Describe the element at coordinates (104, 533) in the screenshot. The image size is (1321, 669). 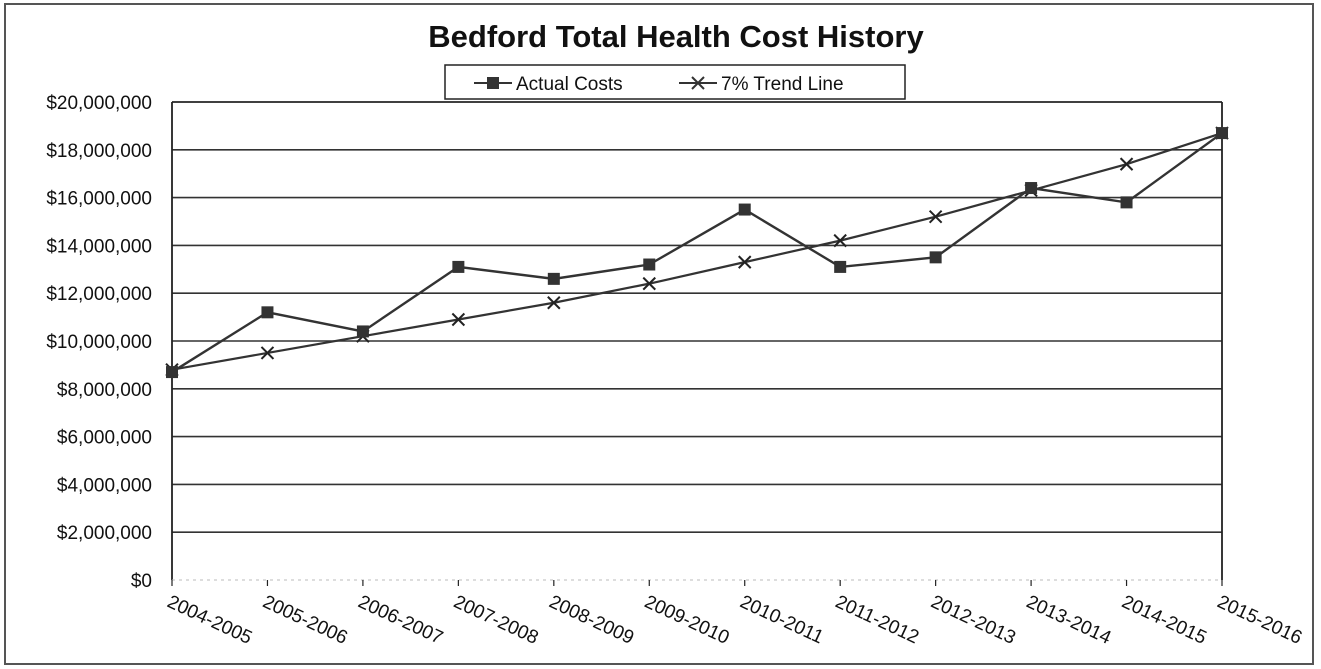
I see `y-tick-label: $2,000,000` at that location.